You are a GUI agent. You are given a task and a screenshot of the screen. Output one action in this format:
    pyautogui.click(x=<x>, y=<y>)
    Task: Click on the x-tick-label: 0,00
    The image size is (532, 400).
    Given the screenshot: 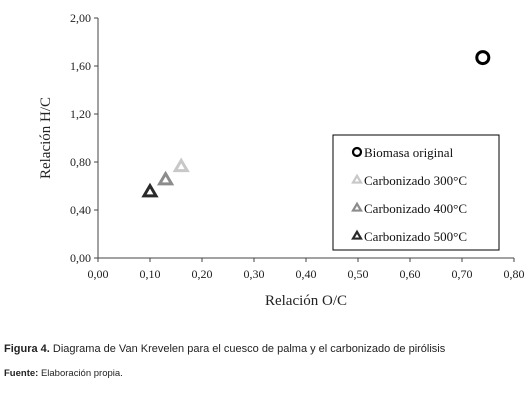 What is the action you would take?
    pyautogui.click(x=98, y=274)
    